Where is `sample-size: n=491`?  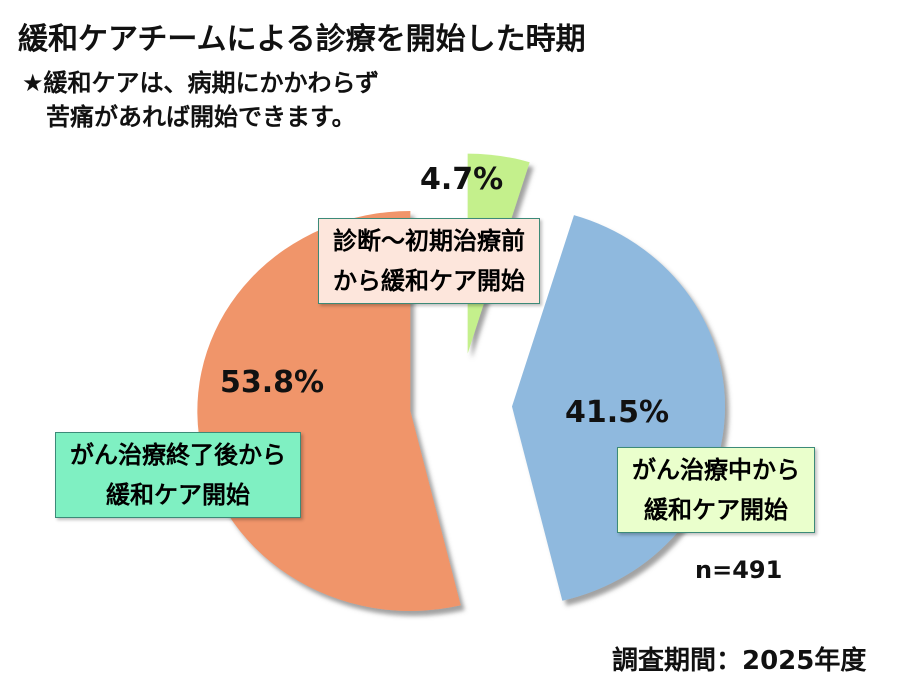
sample-size: n=491 is located at coordinates (739, 570).